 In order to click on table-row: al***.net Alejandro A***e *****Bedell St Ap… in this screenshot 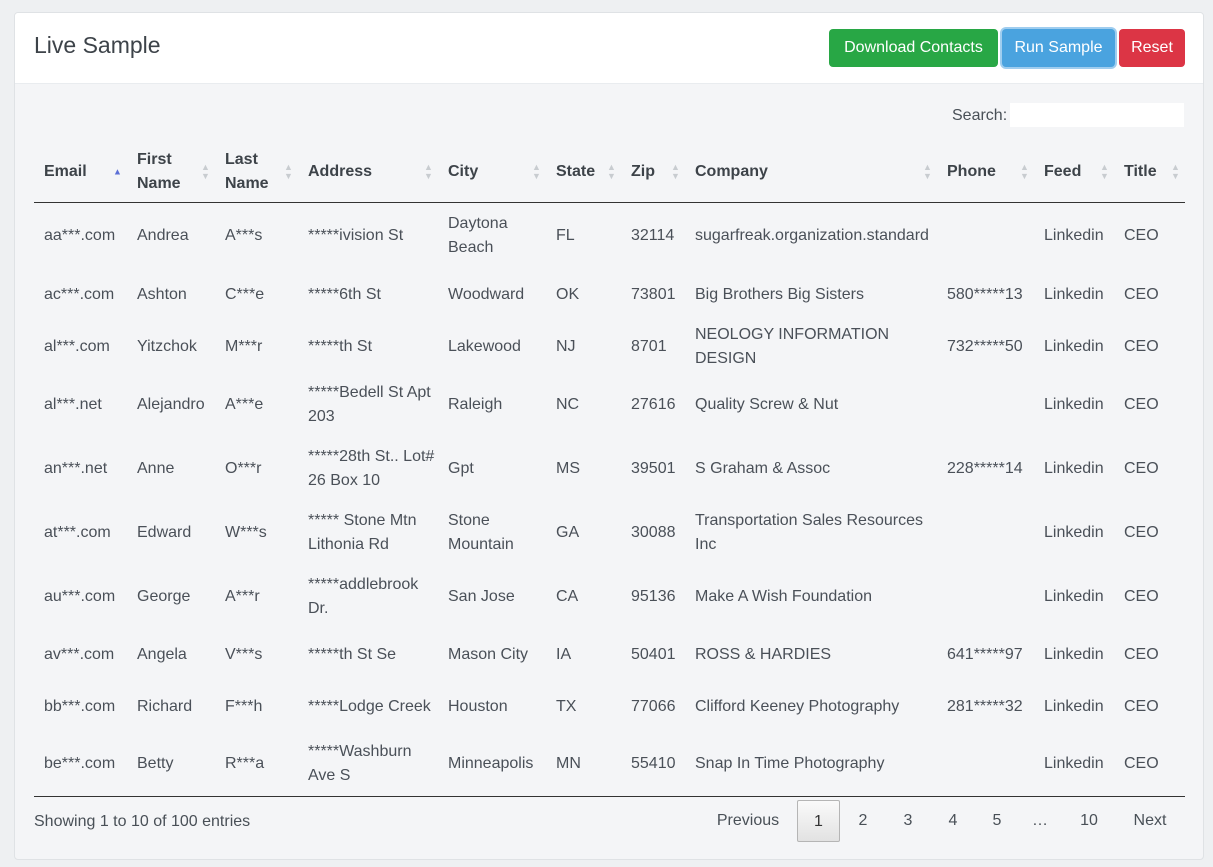, I will do `click(609, 405)`.